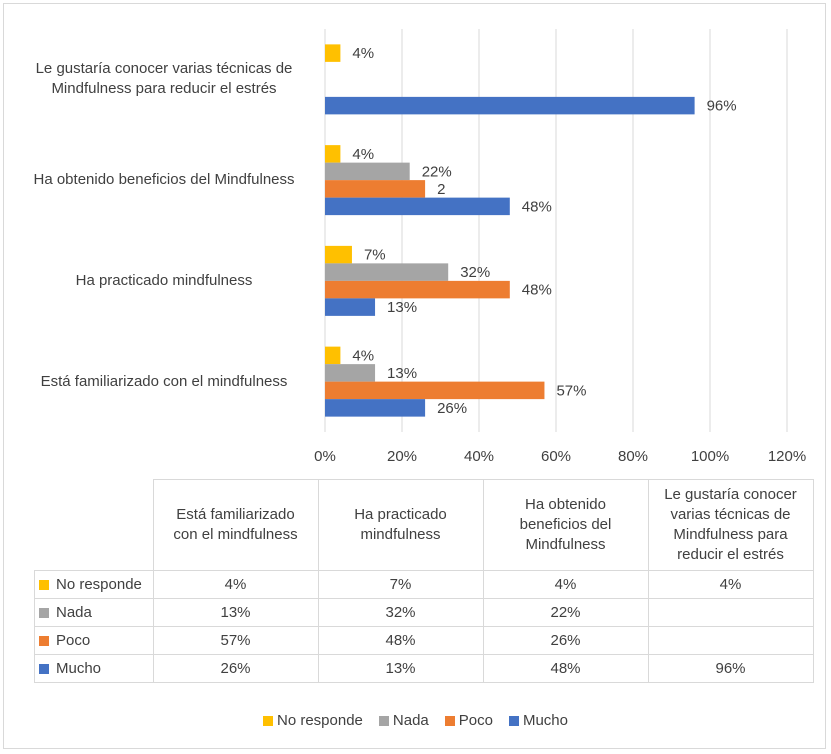 Image resolution: width=831 pixels, height=754 pixels. Describe the element at coordinates (164, 89) in the screenshot. I see `y-category-label-line: Mindfulness para reducir el estrés` at that location.